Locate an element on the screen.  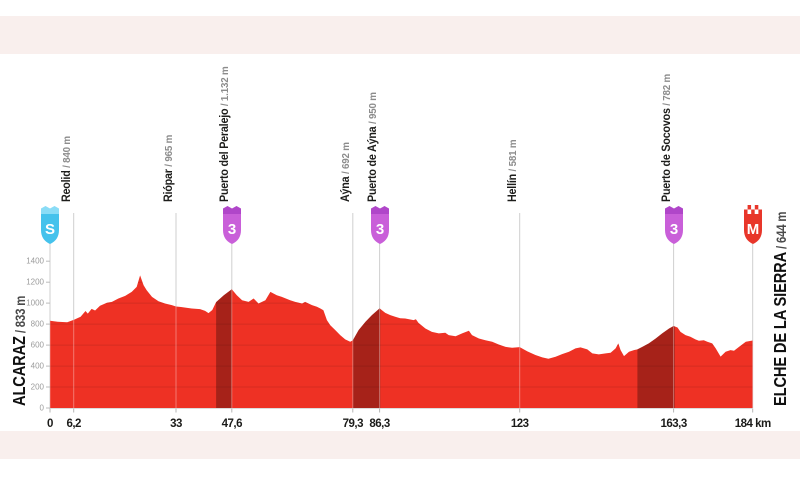
svg-text: 123 is located at coordinates (520, 424).